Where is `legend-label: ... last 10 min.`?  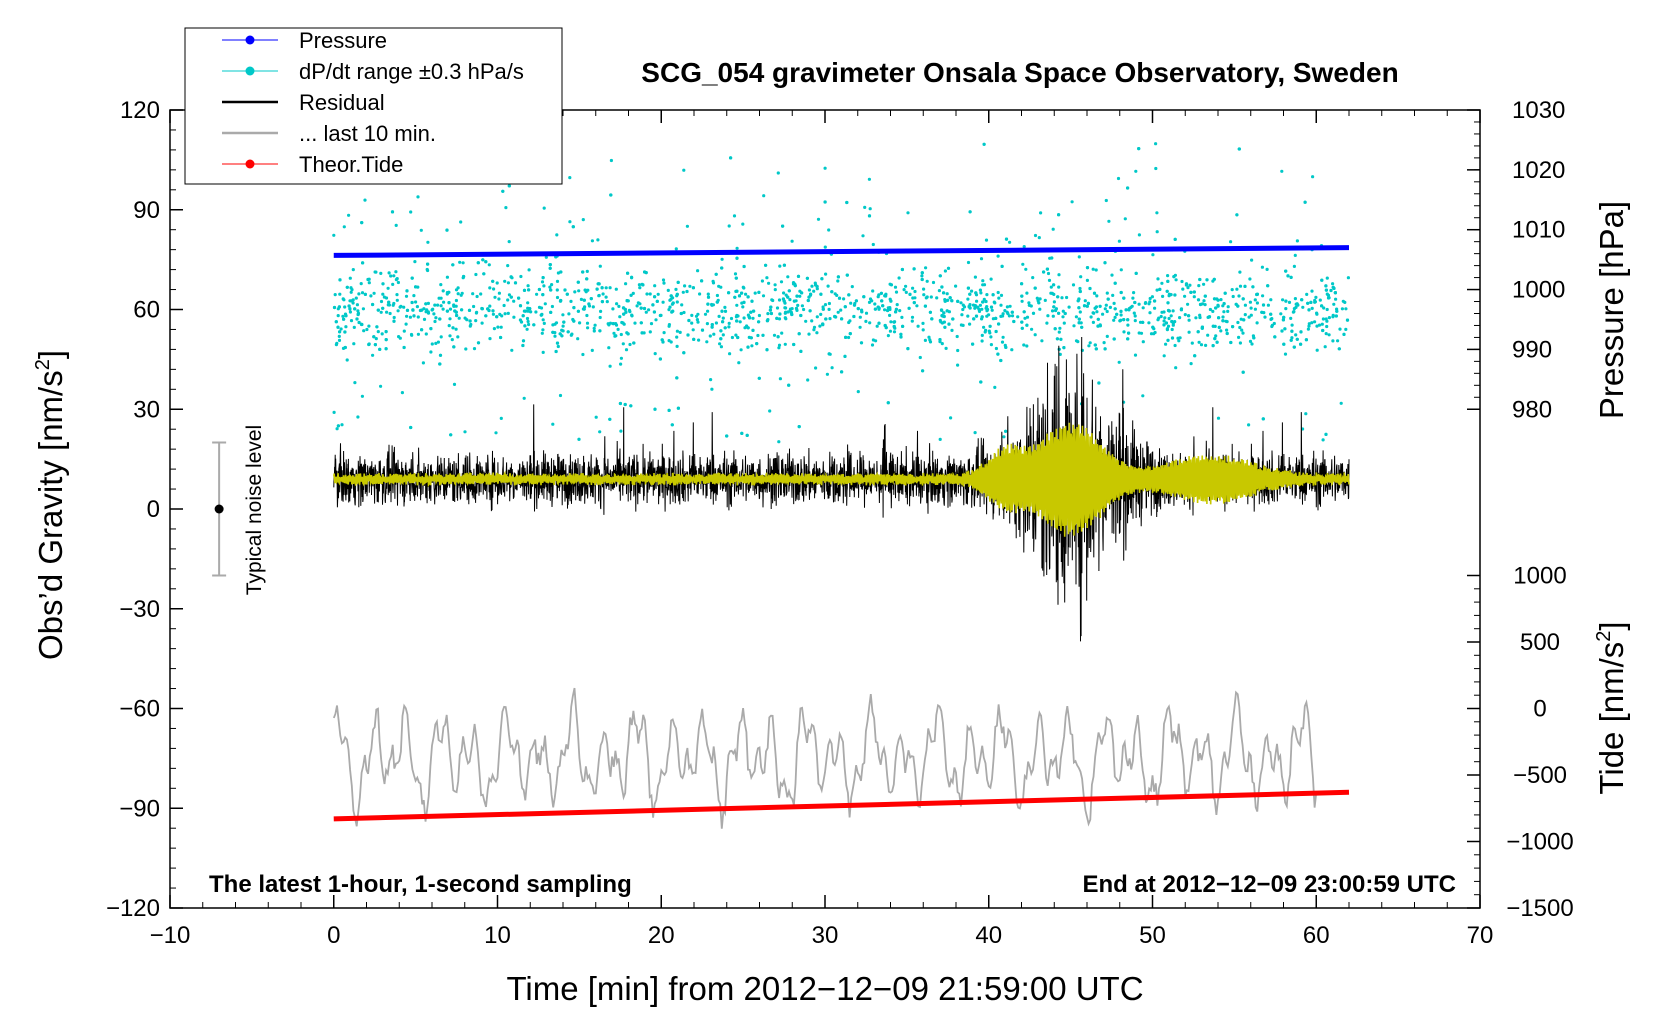
legend-label: ... last 10 min. is located at coordinates (367, 133).